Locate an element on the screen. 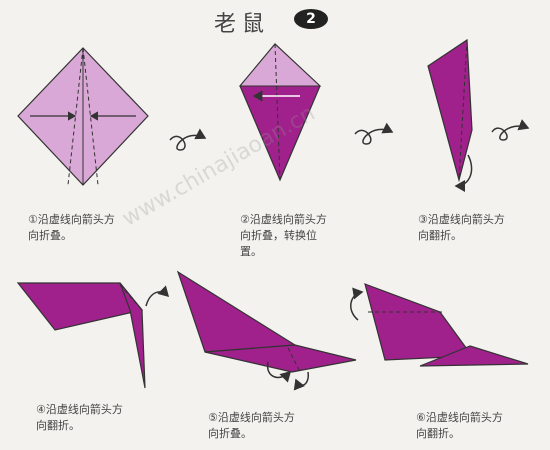 The height and width of the screenshot is (450, 550). step1-caption: ①沿虚线向箭头方 向折叠。 is located at coordinates (71, 228).